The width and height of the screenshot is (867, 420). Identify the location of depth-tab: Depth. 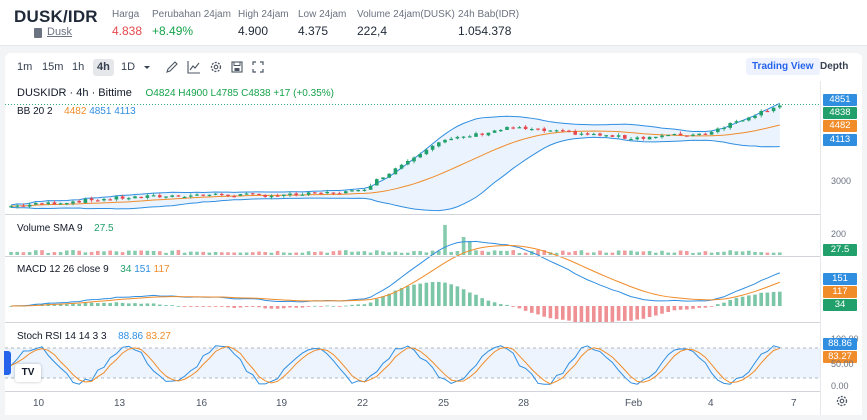
(834, 66).